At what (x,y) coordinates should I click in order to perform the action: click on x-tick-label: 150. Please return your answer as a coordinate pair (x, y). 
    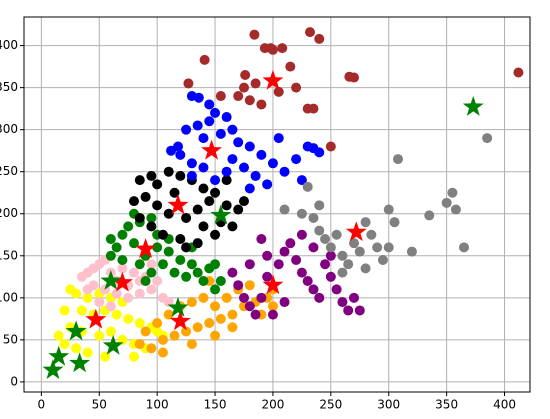
    Looking at the image, I should click on (215, 405).